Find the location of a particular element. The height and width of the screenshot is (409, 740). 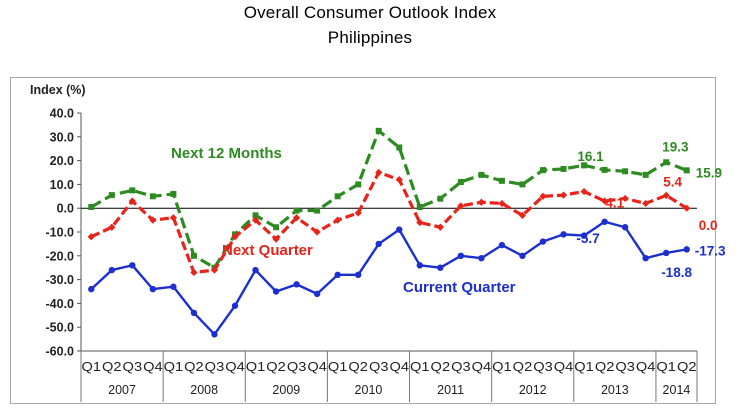

data-label: 4.1 is located at coordinates (614, 202).